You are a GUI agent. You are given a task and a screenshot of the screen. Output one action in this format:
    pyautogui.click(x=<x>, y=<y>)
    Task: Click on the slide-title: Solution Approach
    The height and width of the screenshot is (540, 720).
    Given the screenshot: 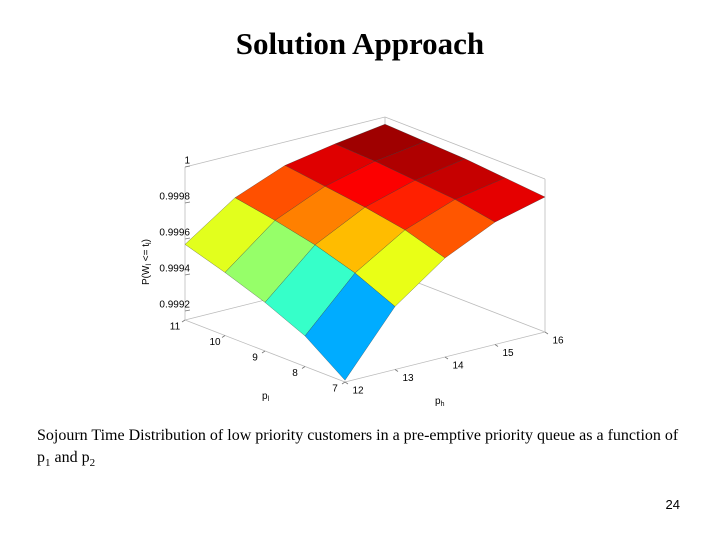 What is the action you would take?
    pyautogui.click(x=360, y=43)
    